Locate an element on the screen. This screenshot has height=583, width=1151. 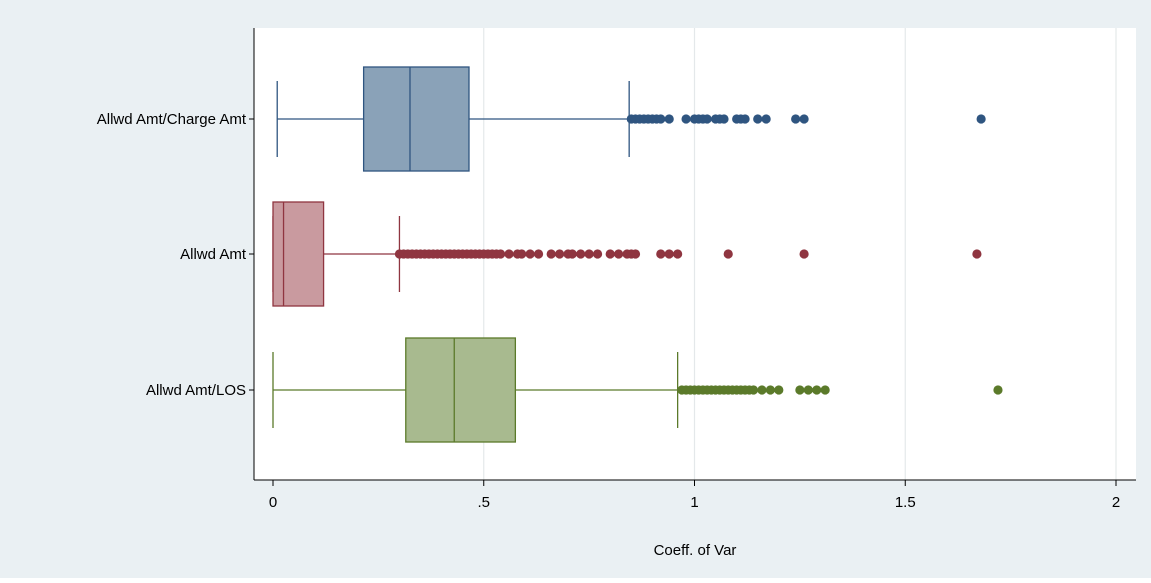
x-tick-label: 1 is located at coordinates (694, 502).